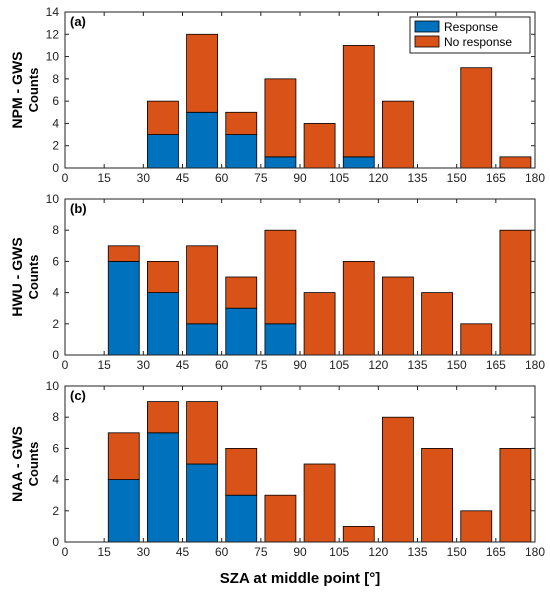 This screenshot has width=550, height=598. I want to click on y-axis-label: NAA - GWS, so click(17, 464).